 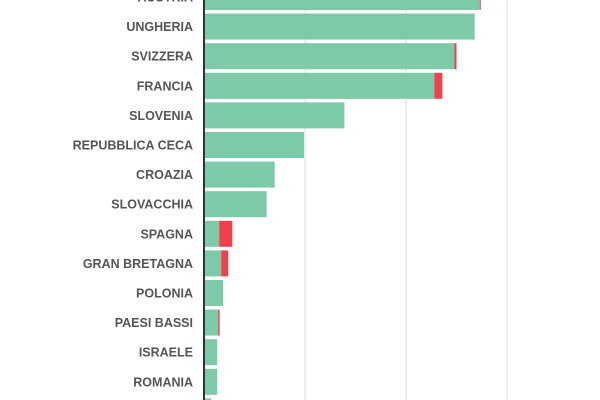 I want to click on category-label: GRAN BRETAGNA, so click(x=138, y=264).